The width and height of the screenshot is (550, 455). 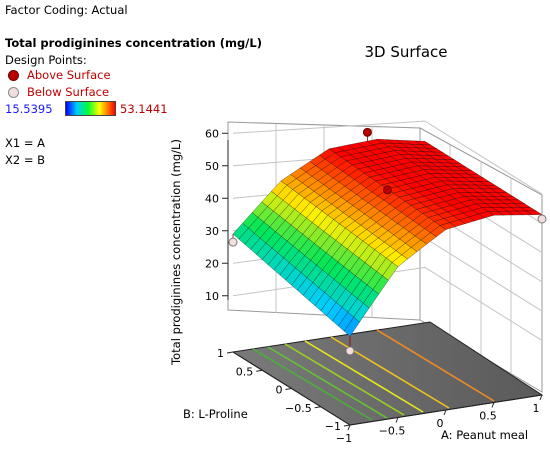 What do you see at coordinates (66, 10) in the screenshot?
I see `factor-coding: Factor Coding: Actual` at bounding box center [66, 10].